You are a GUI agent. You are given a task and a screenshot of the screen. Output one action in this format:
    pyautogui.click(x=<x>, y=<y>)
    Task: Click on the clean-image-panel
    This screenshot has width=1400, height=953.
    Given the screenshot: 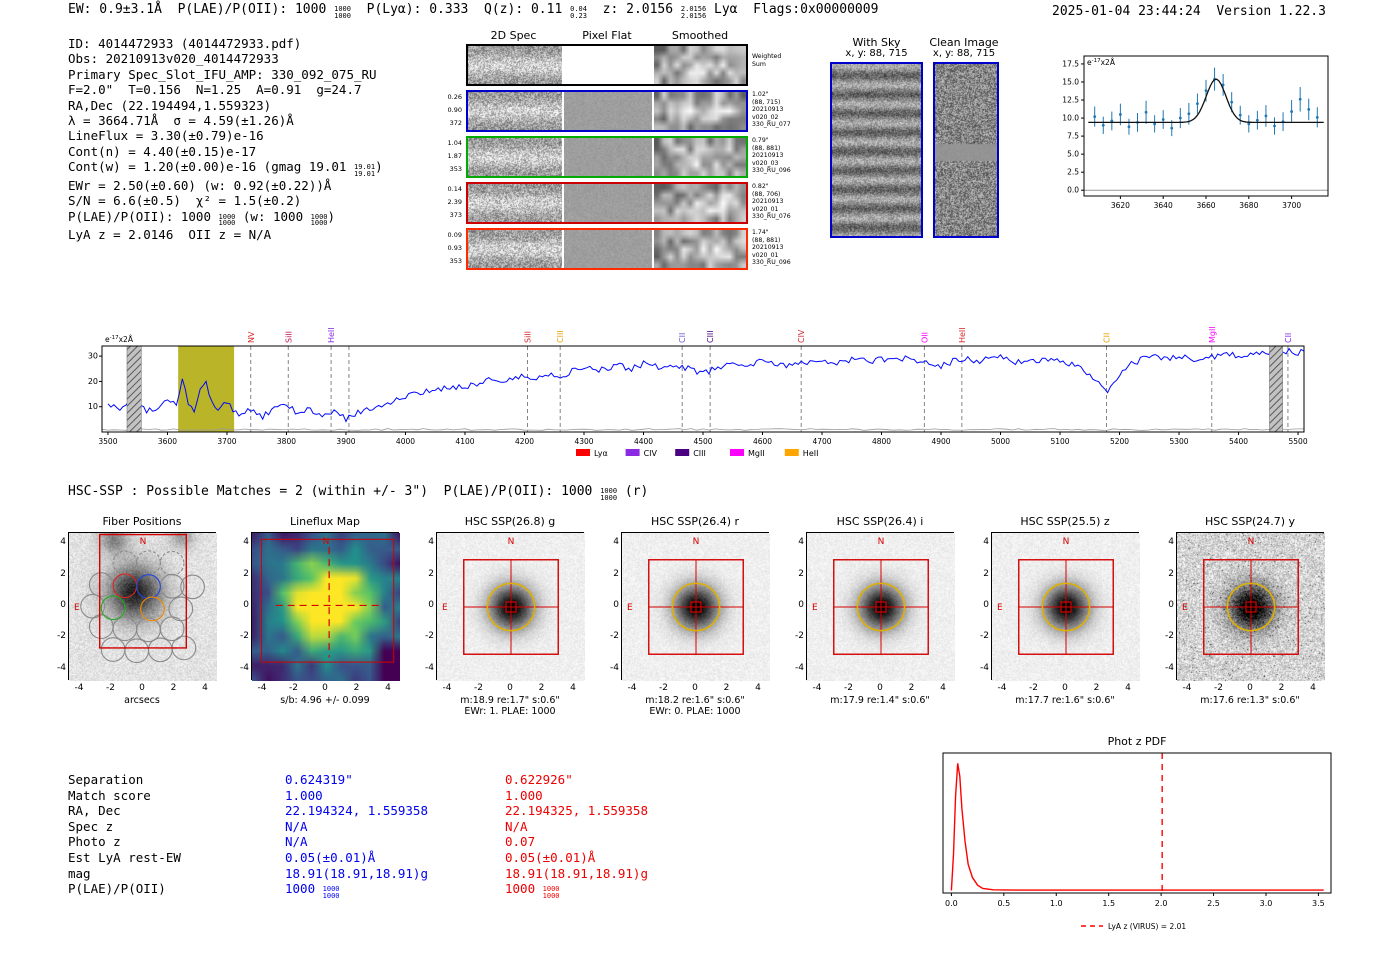 What is the action you would take?
    pyautogui.click(x=966, y=150)
    